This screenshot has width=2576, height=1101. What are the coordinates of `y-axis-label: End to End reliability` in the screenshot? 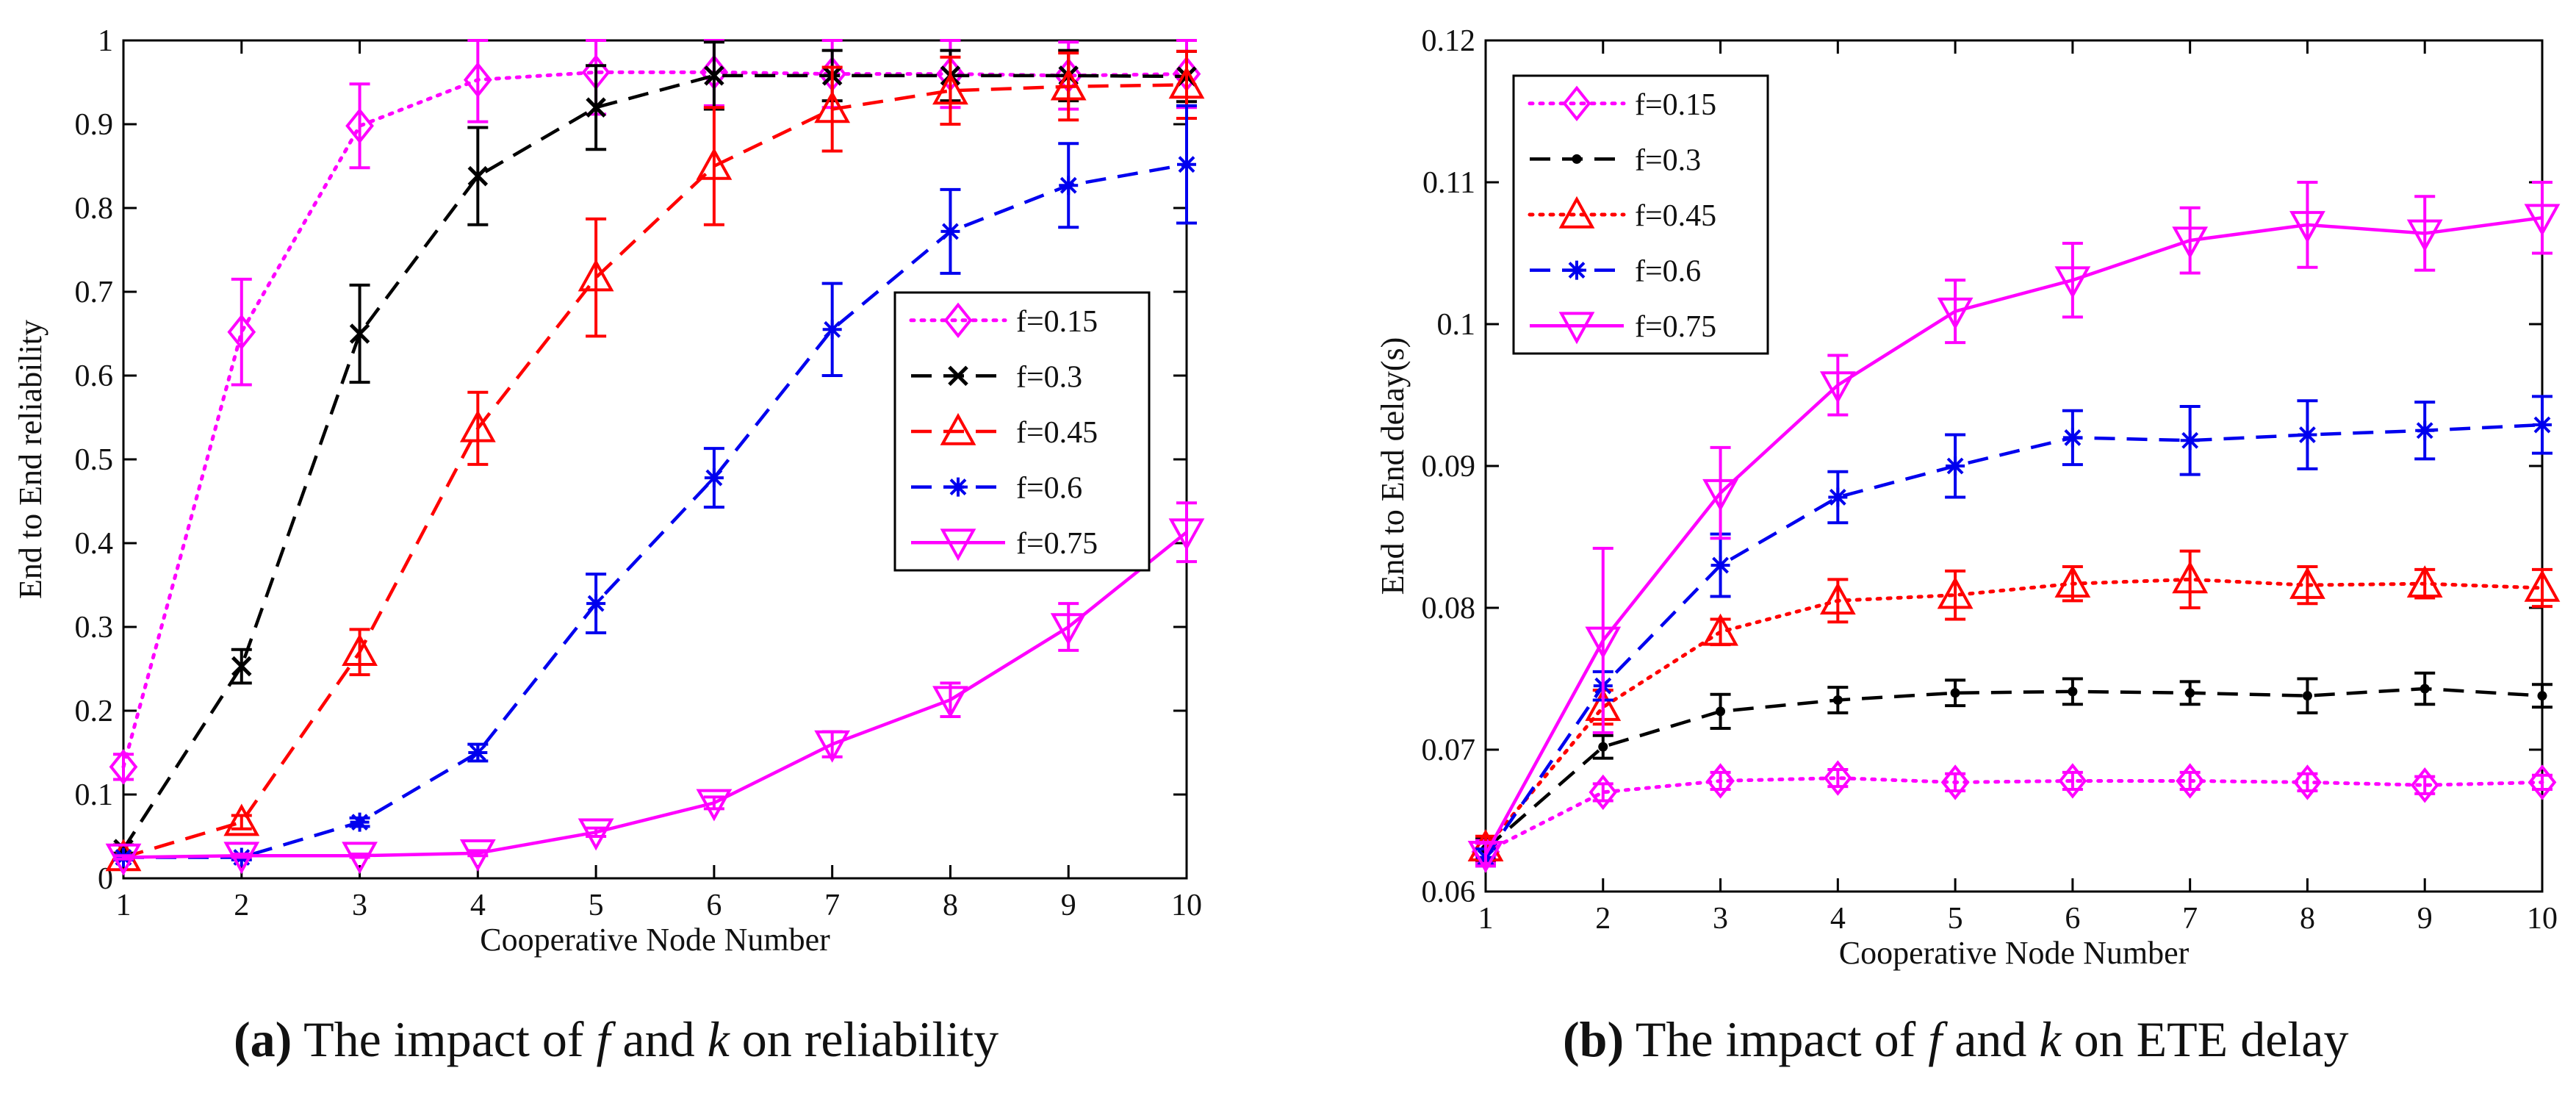 It's located at (30, 460).